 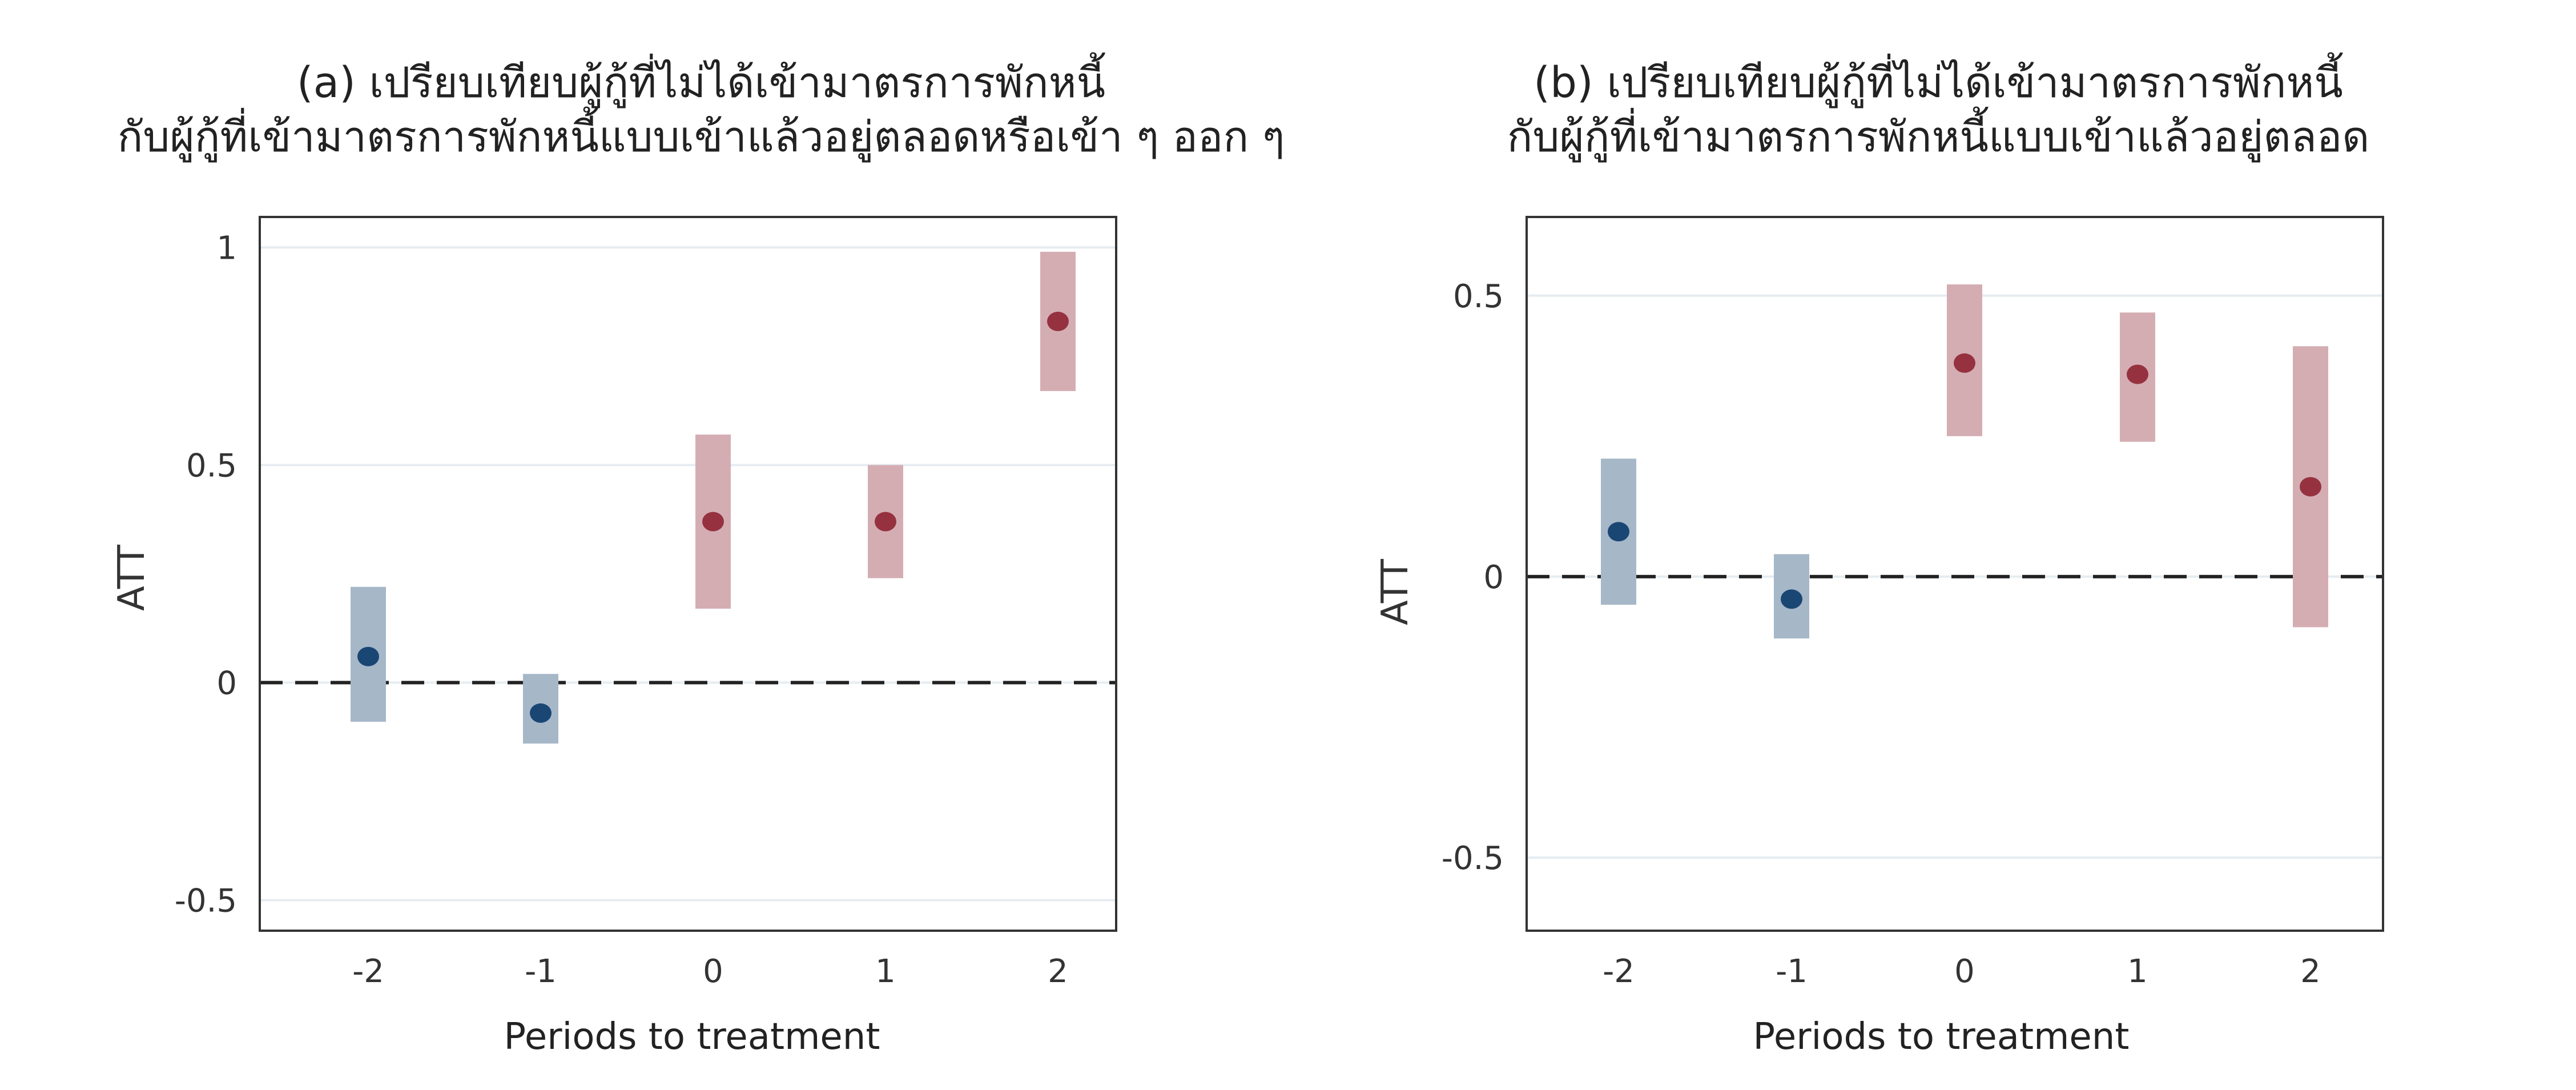 What do you see at coordinates (2310, 971) in the screenshot?
I see `panel-b-x-tick-label: 2` at bounding box center [2310, 971].